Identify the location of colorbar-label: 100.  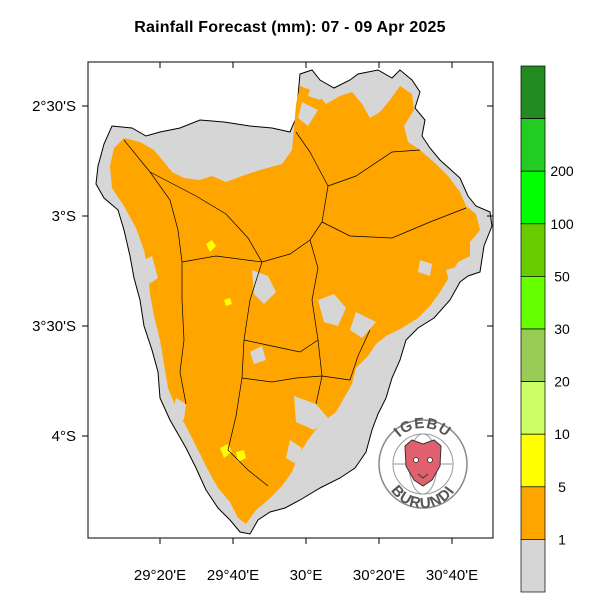
(562, 224).